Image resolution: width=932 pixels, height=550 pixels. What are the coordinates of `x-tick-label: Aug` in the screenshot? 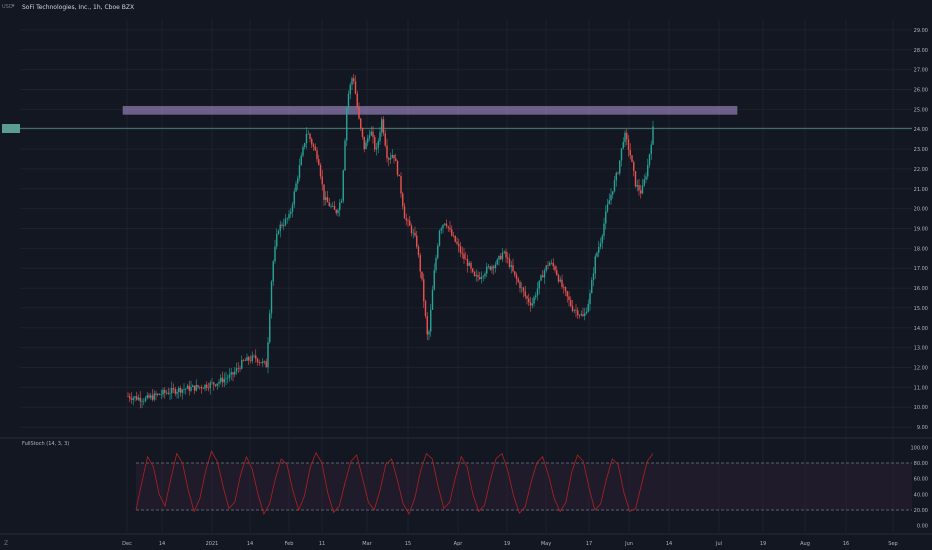 It's located at (805, 544).